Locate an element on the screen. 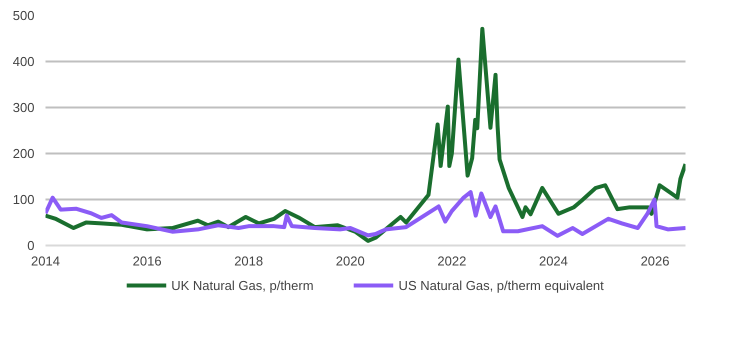 The image size is (729, 343). legend-label: US Natural Gas, p/therm equivalent is located at coordinates (501, 285).